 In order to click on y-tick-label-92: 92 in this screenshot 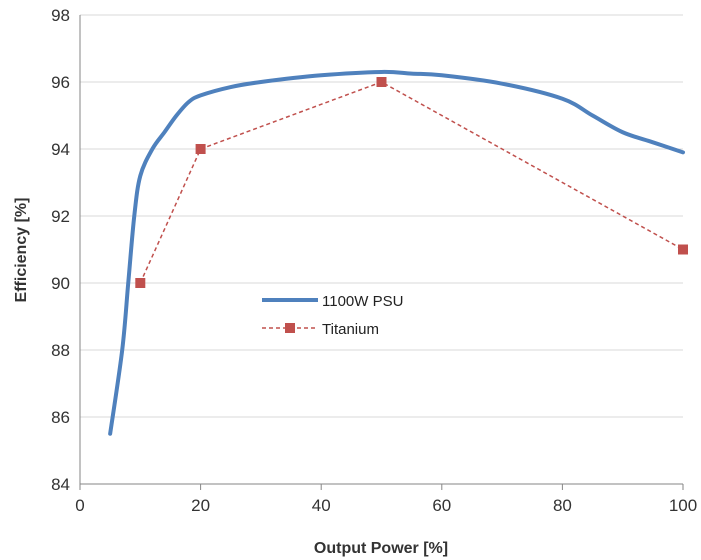, I will do `click(60, 216)`.